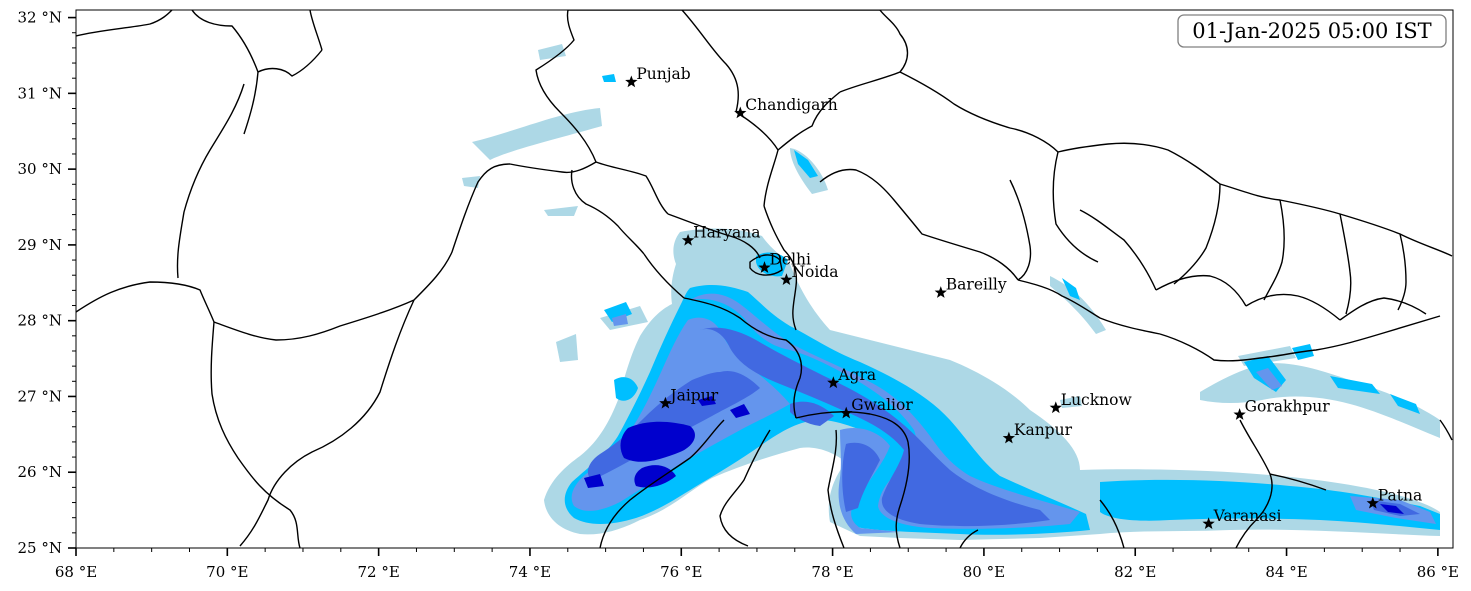 The image size is (1471, 591). I want to click on city-label: Noida, so click(814, 272).